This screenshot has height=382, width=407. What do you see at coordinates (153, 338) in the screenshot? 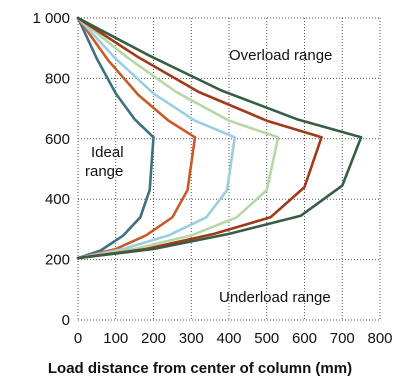
I see `x-tick-label: 200` at bounding box center [153, 338].